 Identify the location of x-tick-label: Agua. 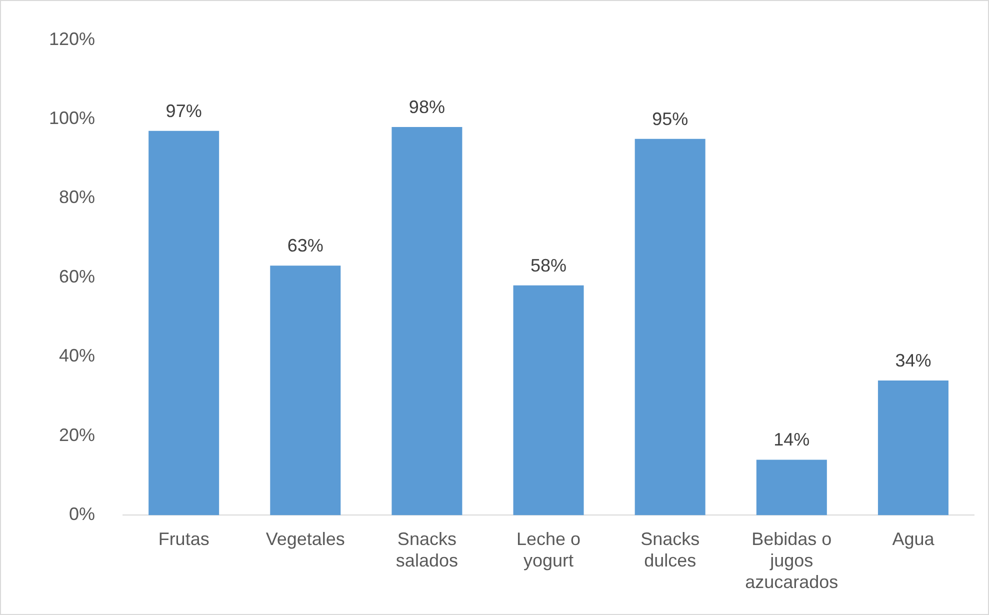
(914, 538).